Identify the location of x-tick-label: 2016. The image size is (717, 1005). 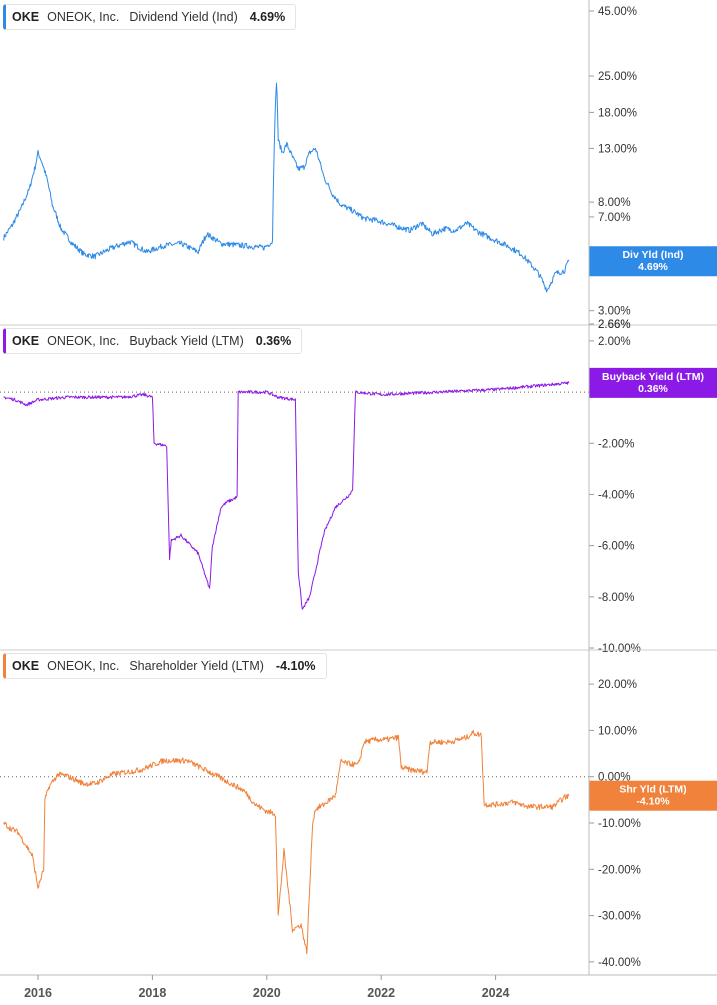
(38, 993).